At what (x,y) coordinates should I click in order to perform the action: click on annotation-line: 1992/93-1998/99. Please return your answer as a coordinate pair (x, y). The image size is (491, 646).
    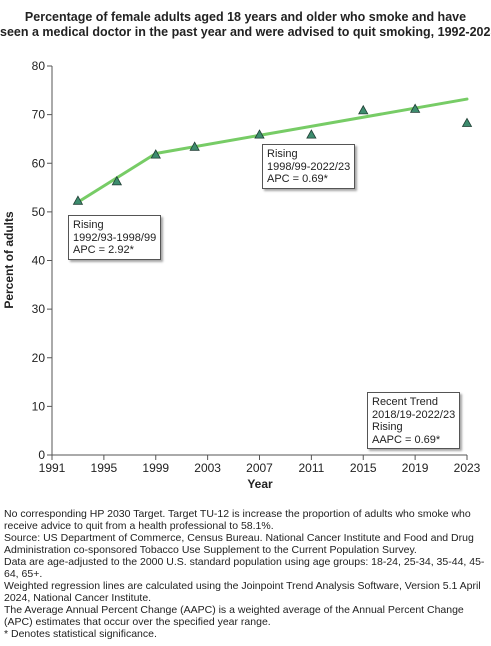
    Looking at the image, I should click on (115, 237).